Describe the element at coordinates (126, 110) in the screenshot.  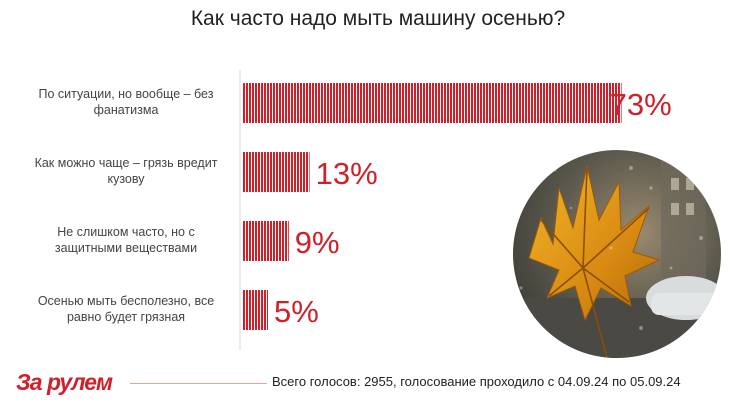
I see `category-label-line: фанатизма` at that location.